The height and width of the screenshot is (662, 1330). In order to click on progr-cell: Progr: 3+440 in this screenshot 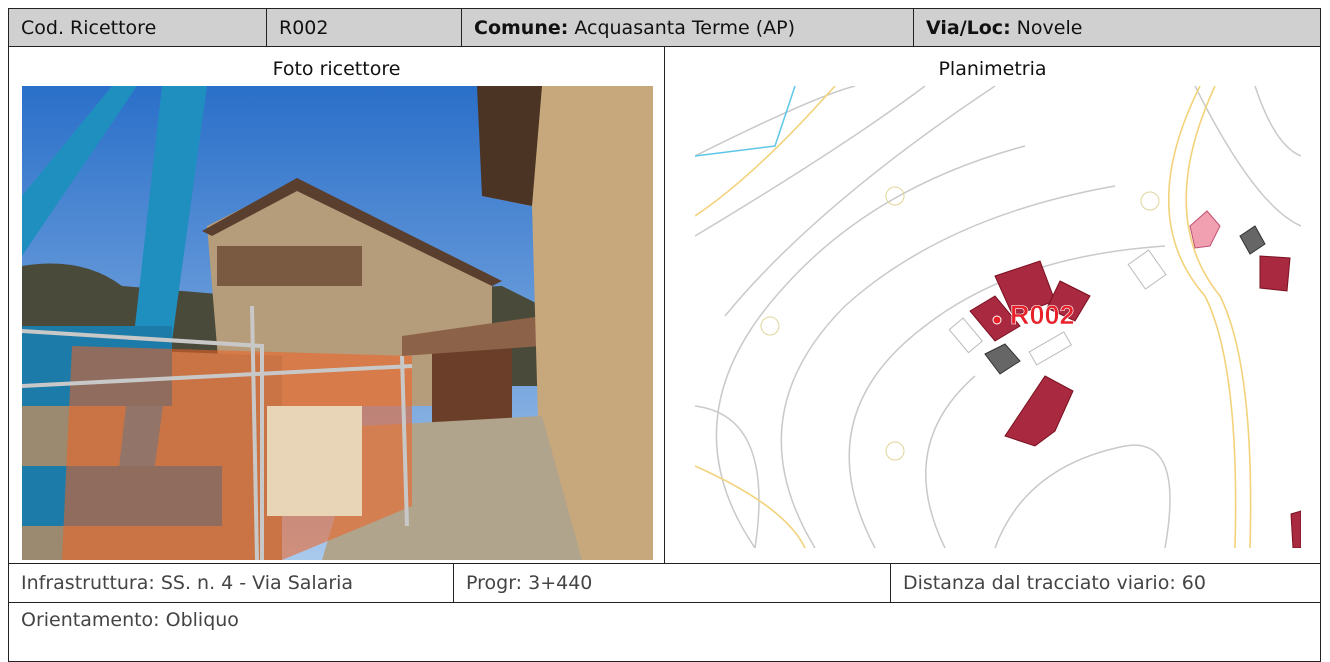, I will do `click(672, 583)`.